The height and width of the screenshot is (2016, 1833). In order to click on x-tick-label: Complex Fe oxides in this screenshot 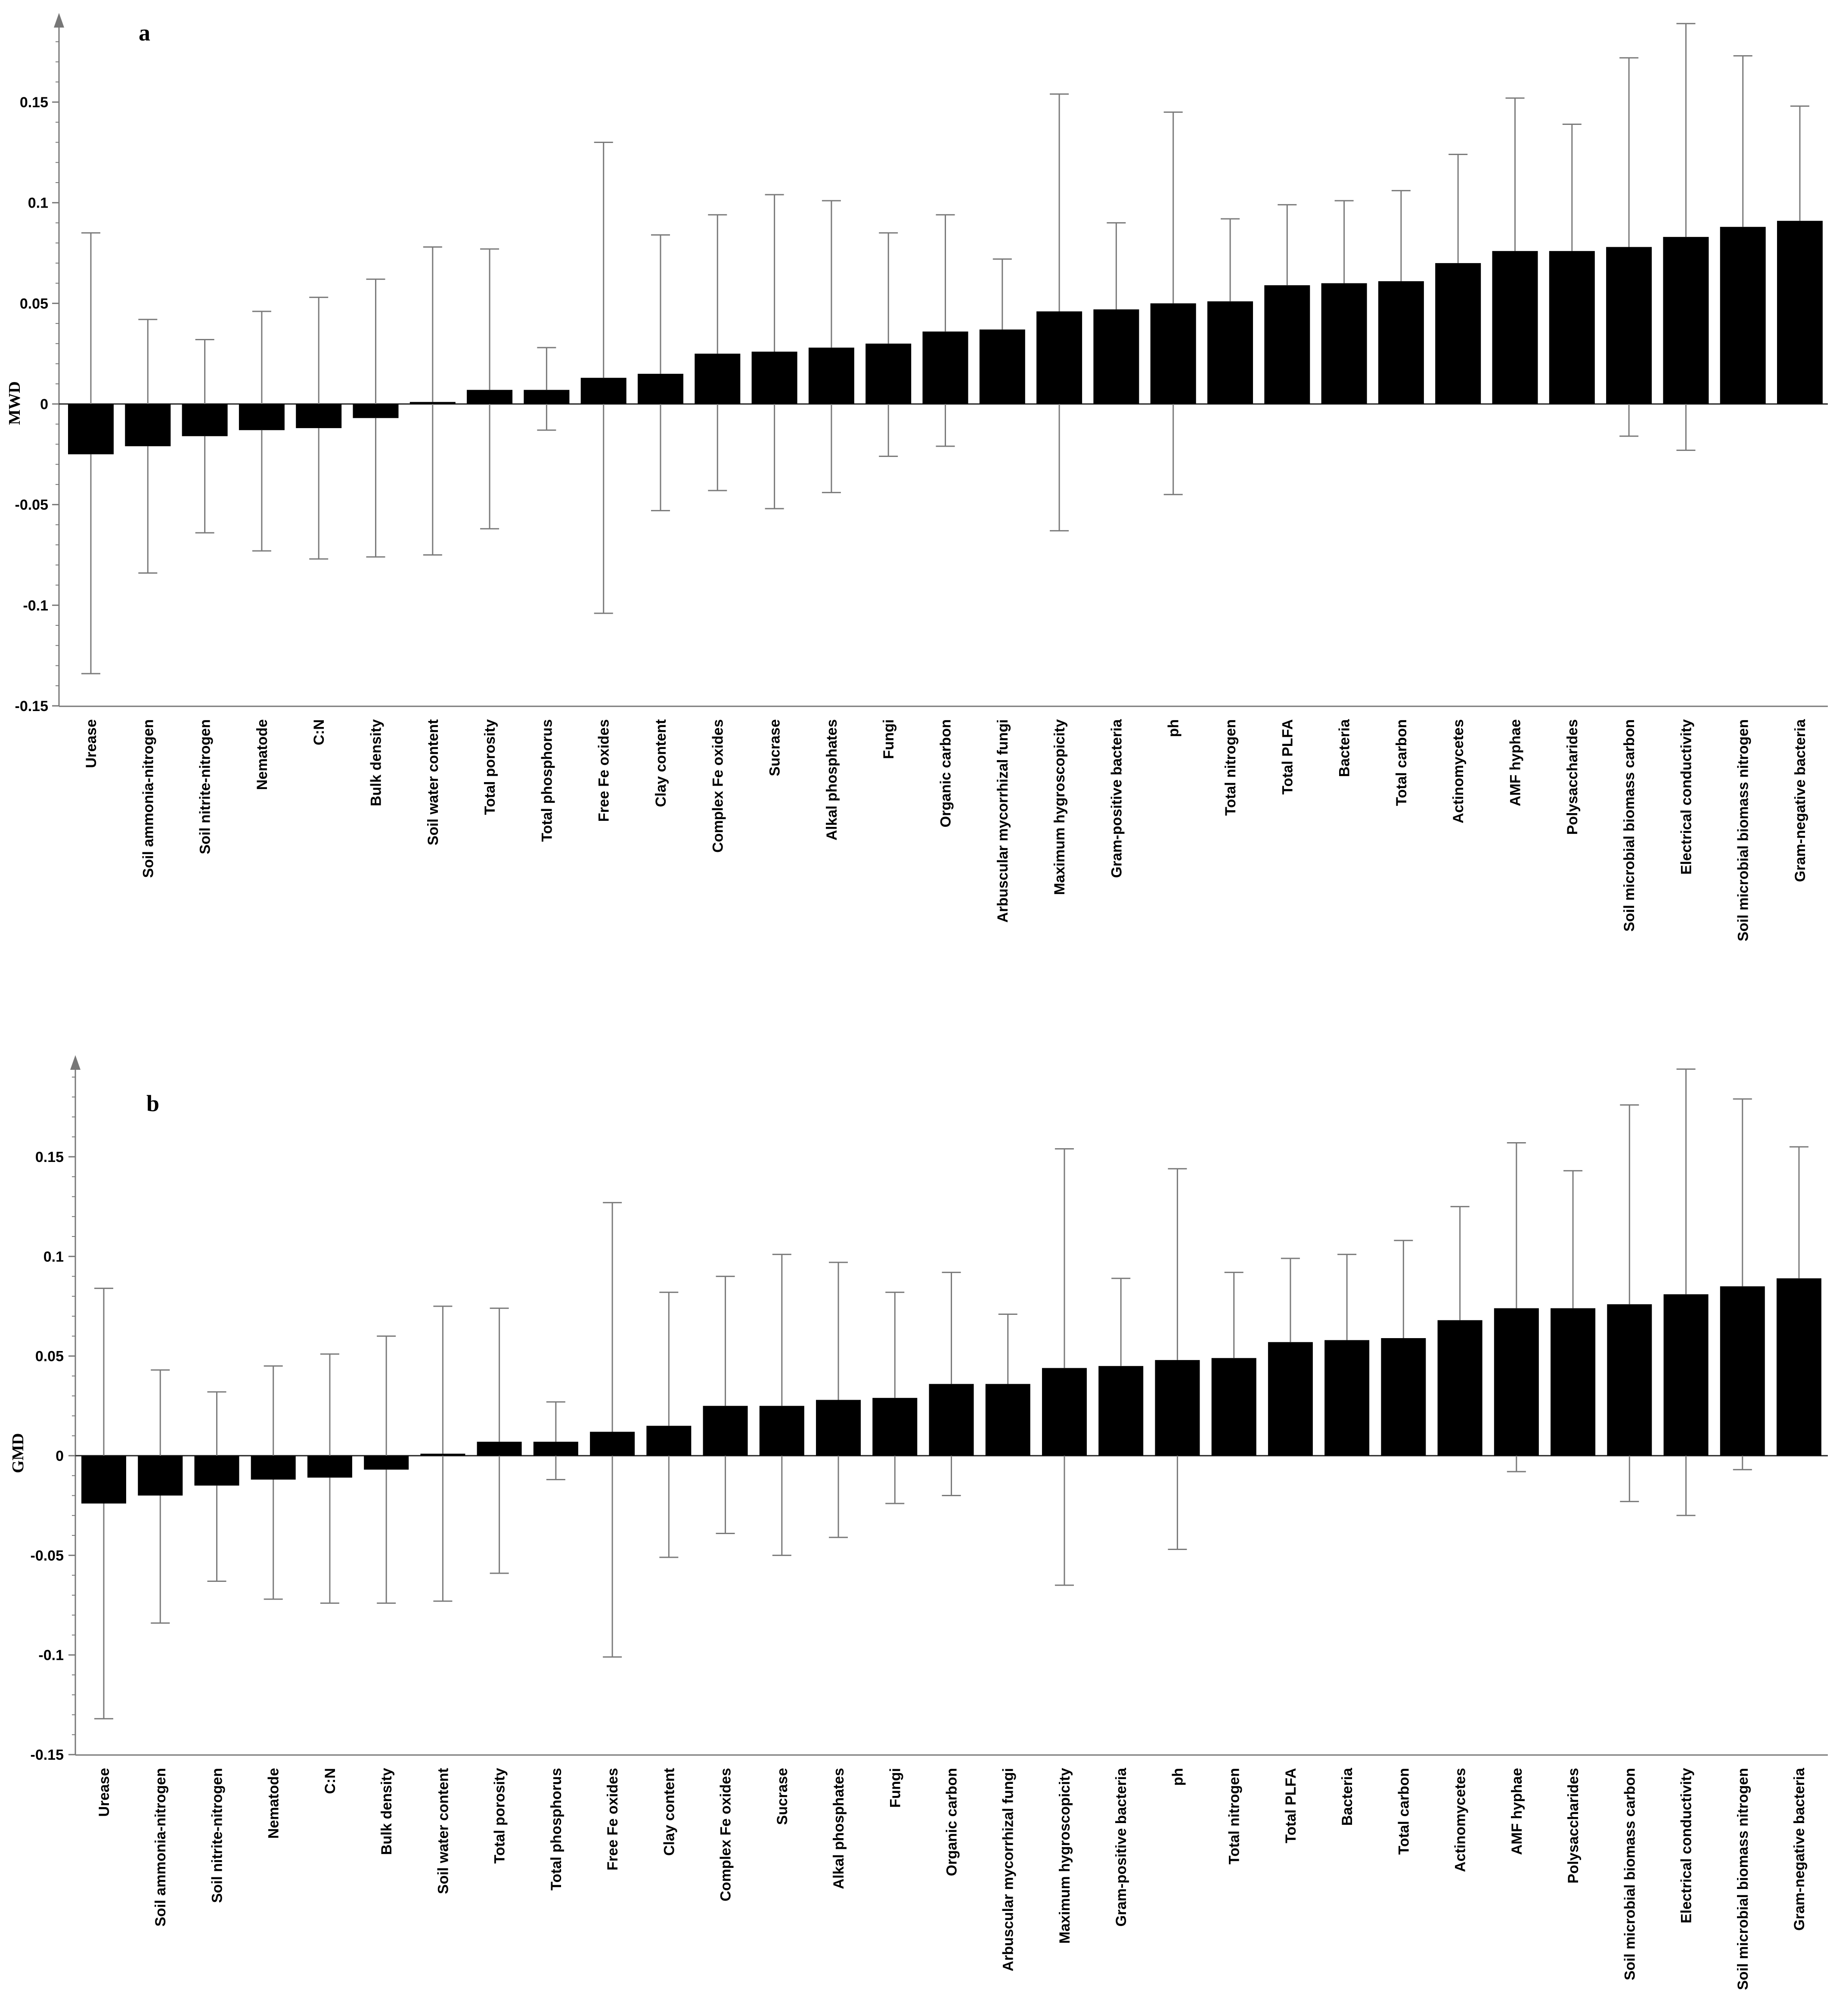, I will do `click(726, 1835)`.